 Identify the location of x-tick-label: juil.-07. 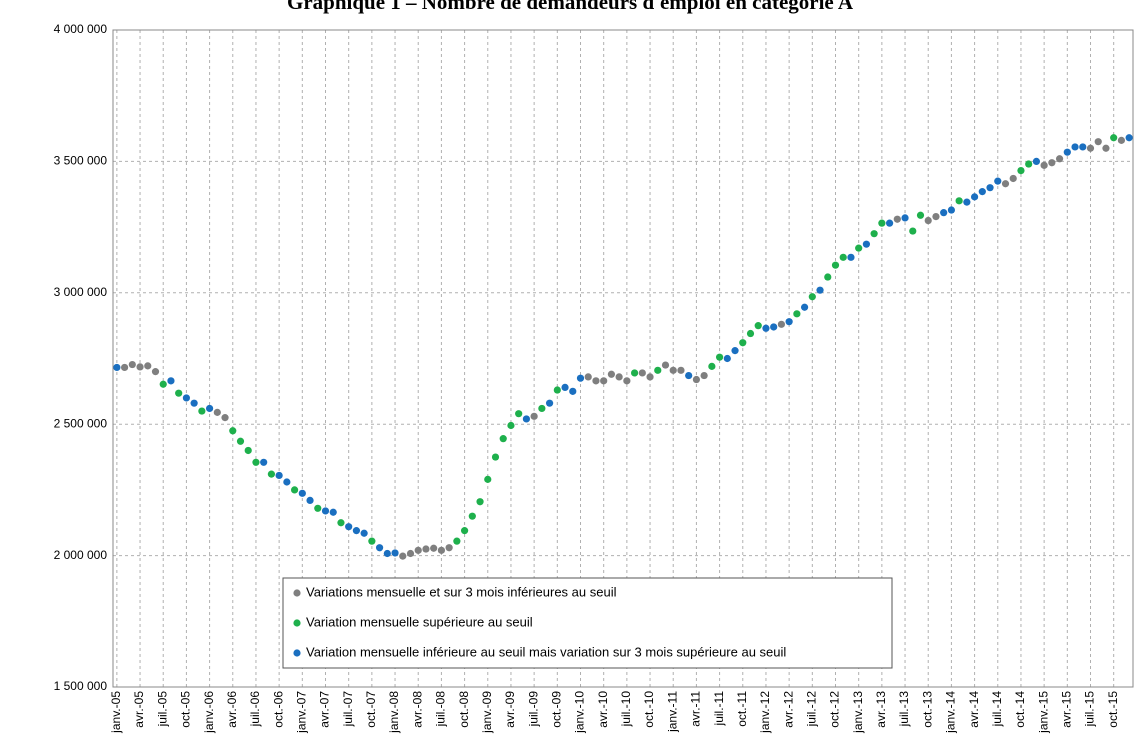
(348, 709).